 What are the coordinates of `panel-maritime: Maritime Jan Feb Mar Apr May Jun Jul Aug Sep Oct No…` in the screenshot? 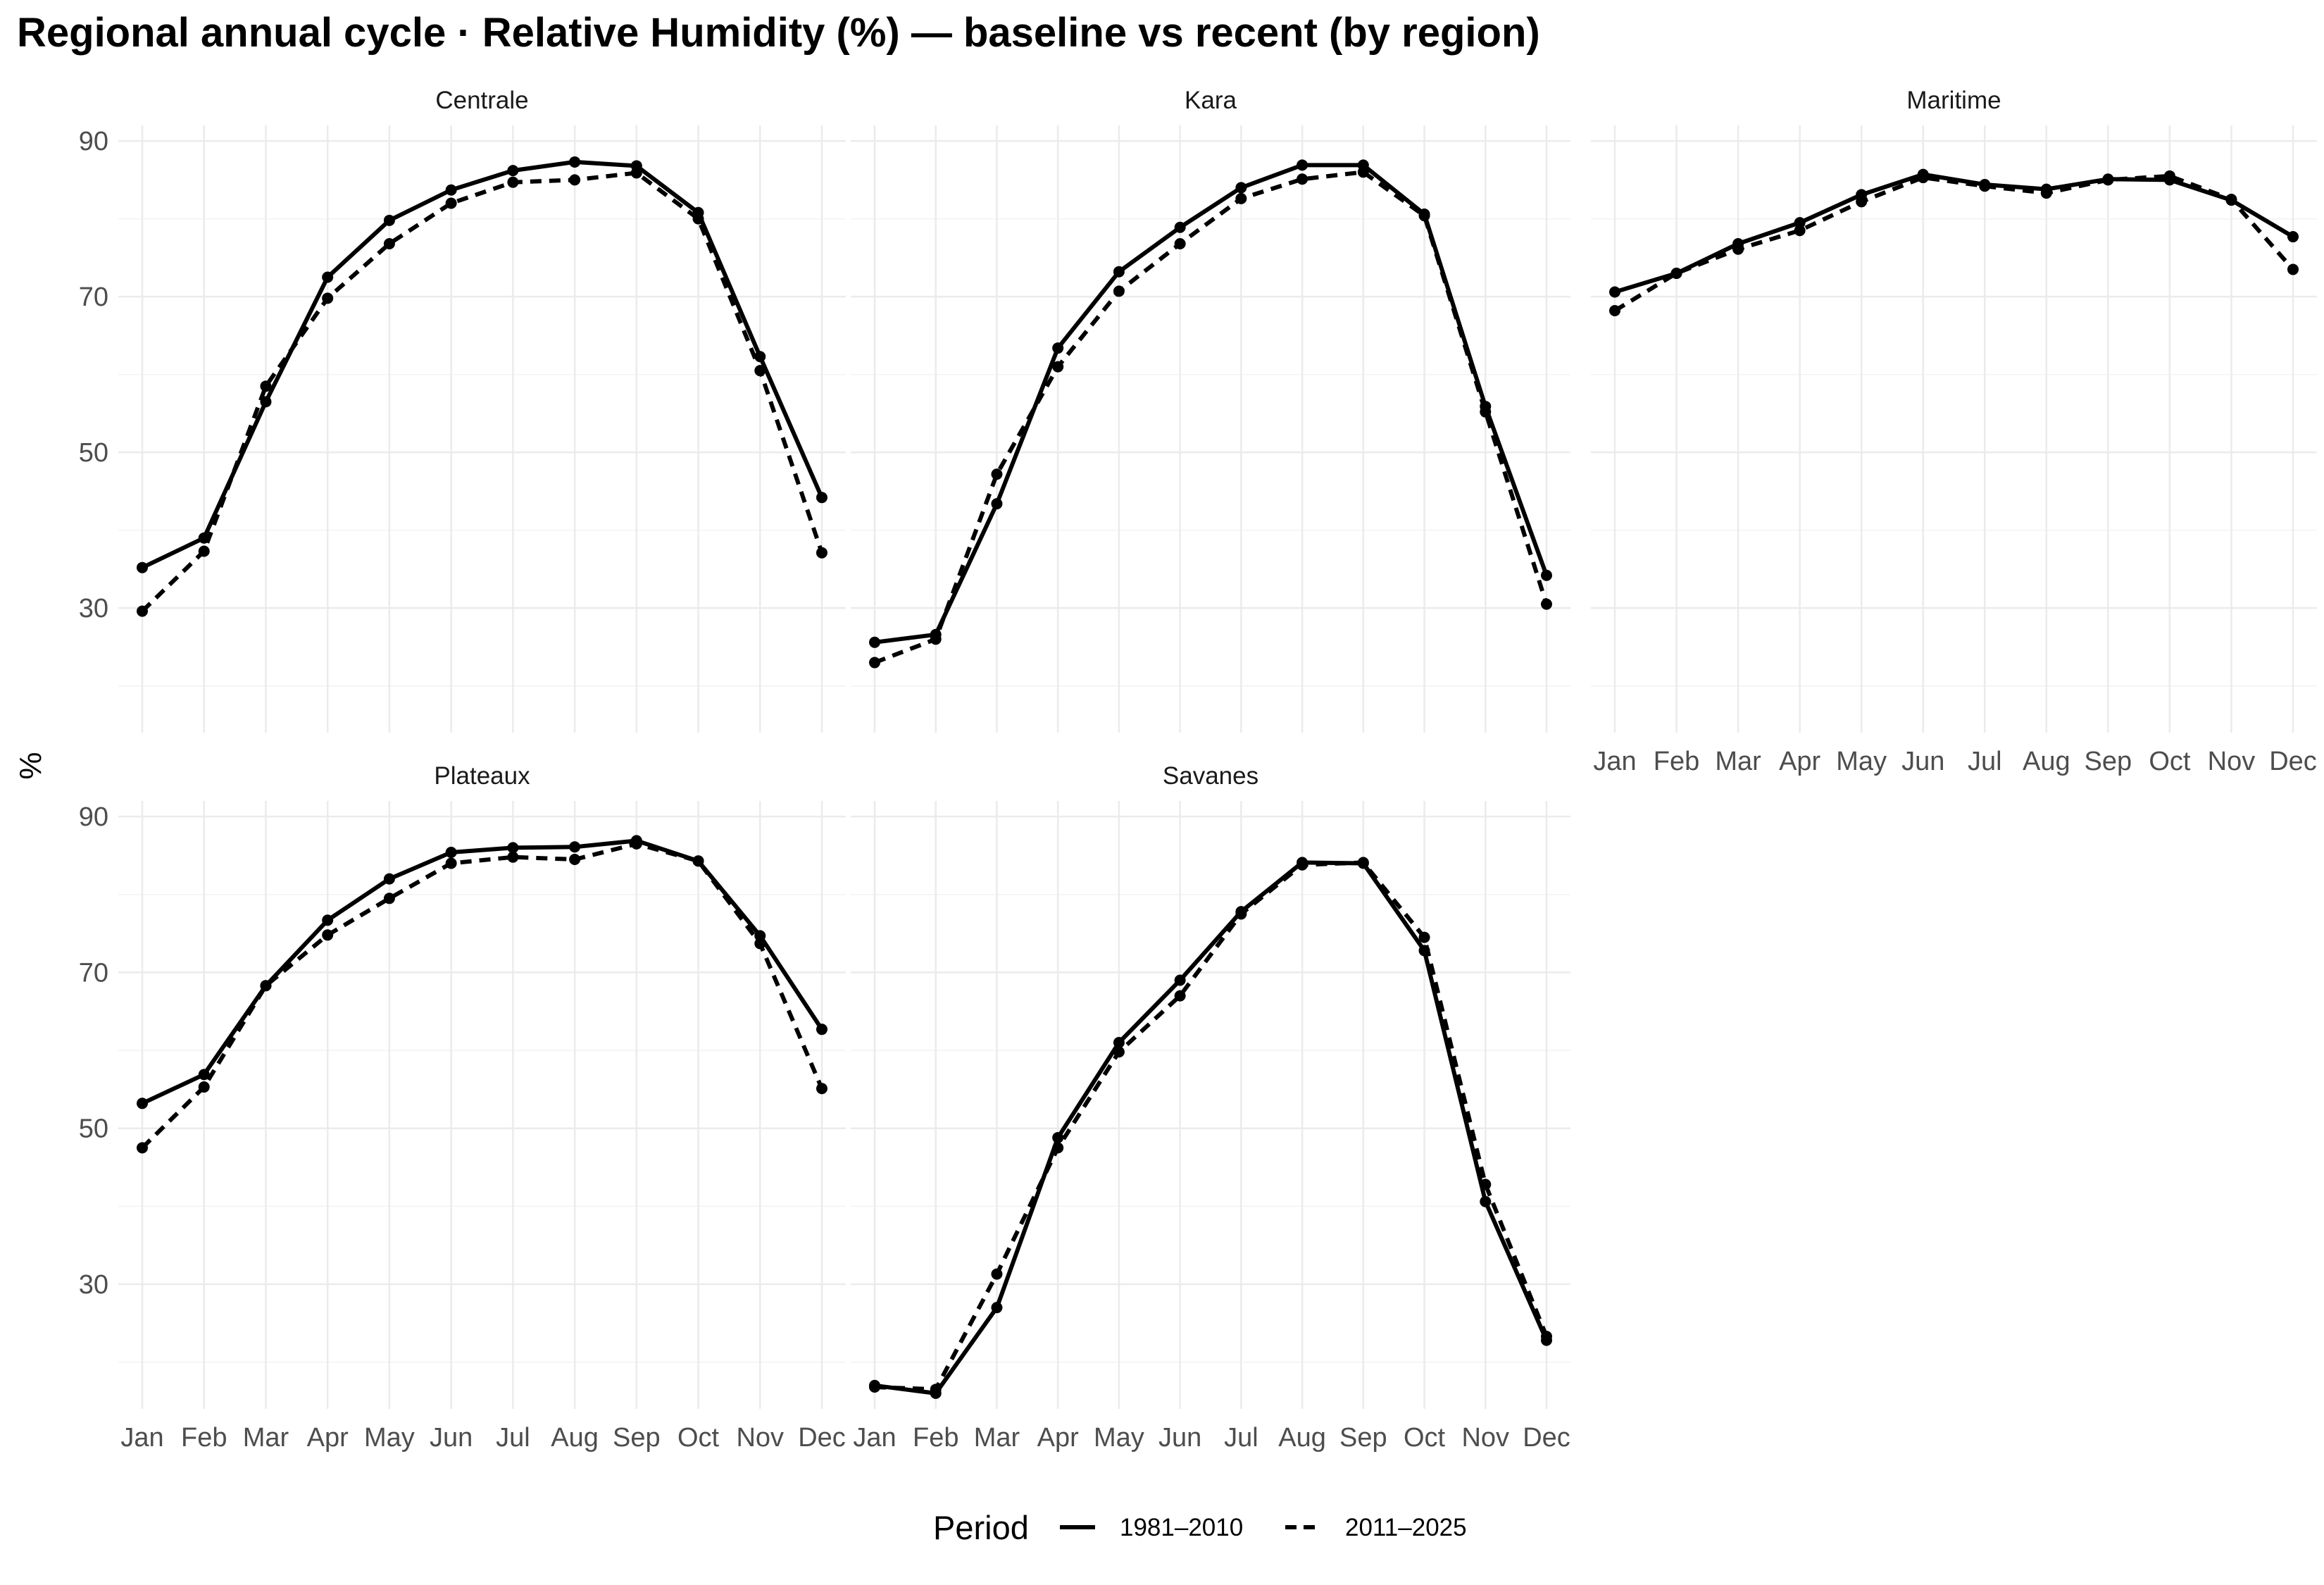 It's located at (1954, 431).